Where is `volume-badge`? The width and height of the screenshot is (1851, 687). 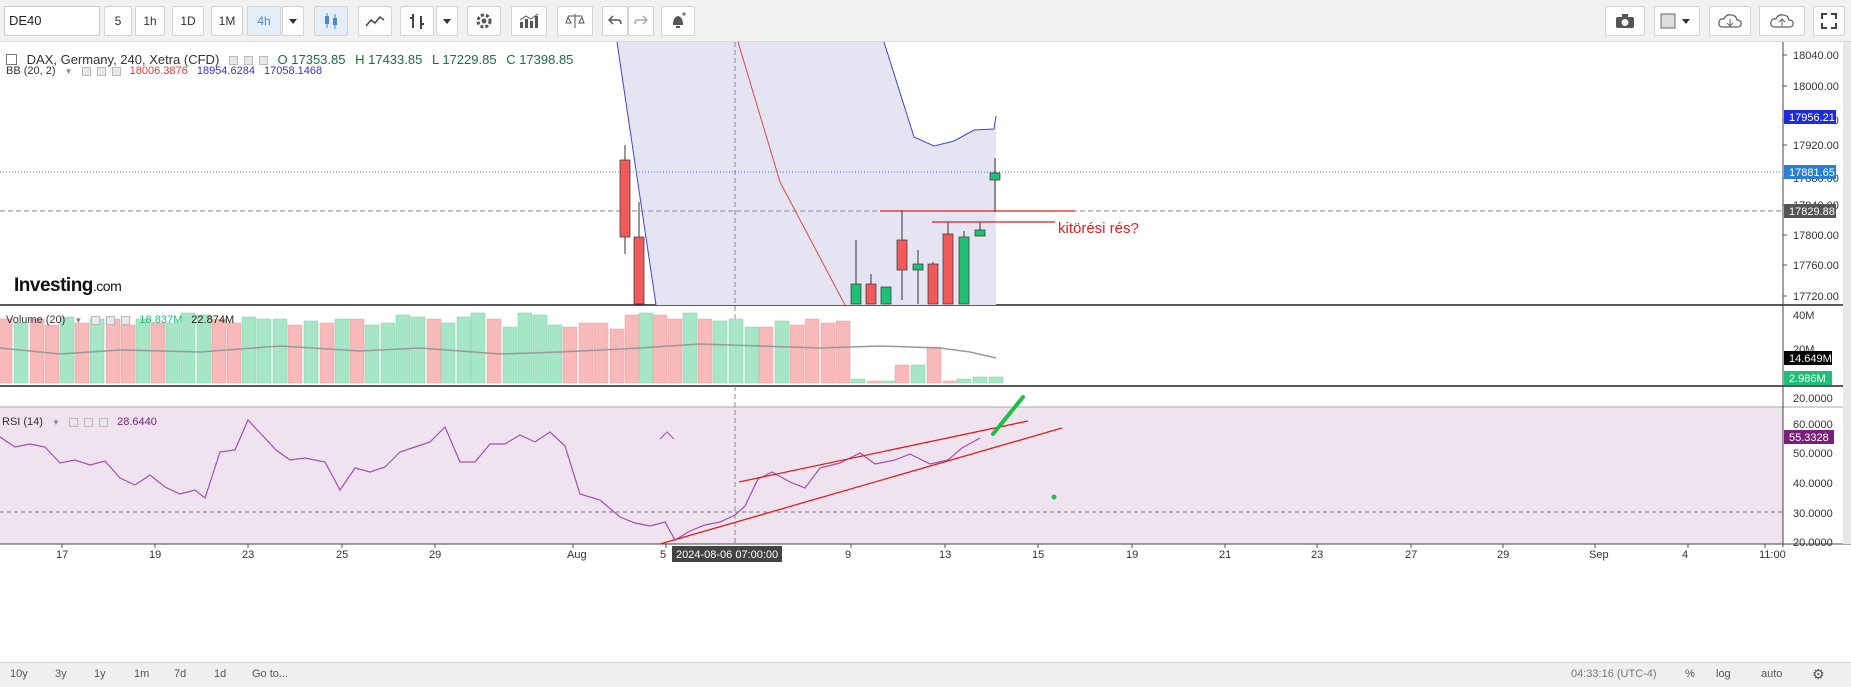
volume-badge is located at coordinates (1808, 378).